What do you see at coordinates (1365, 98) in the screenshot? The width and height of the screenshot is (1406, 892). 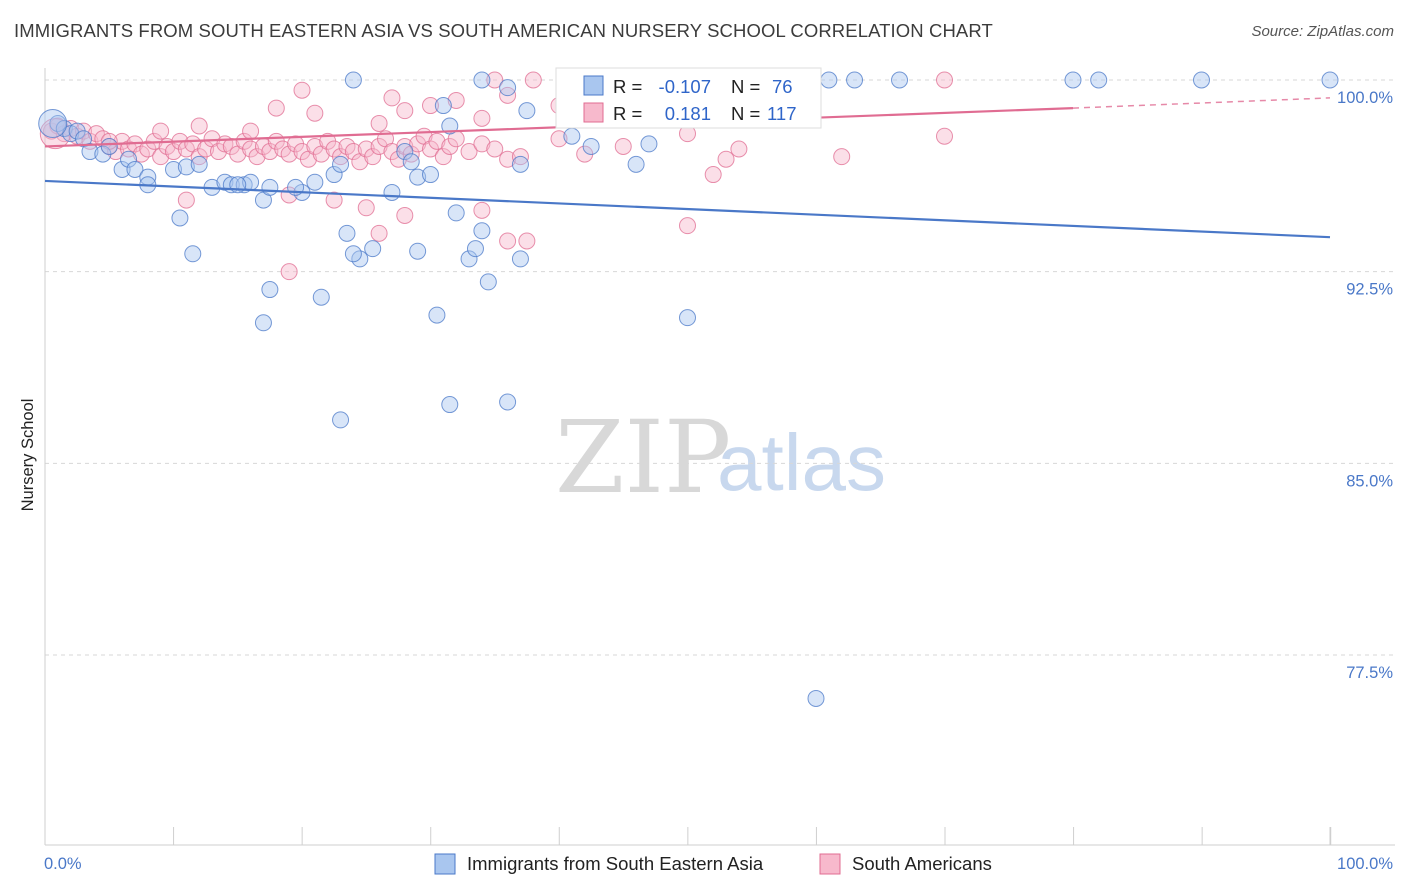 I see `y-tick-label: 100.0%` at bounding box center [1365, 98].